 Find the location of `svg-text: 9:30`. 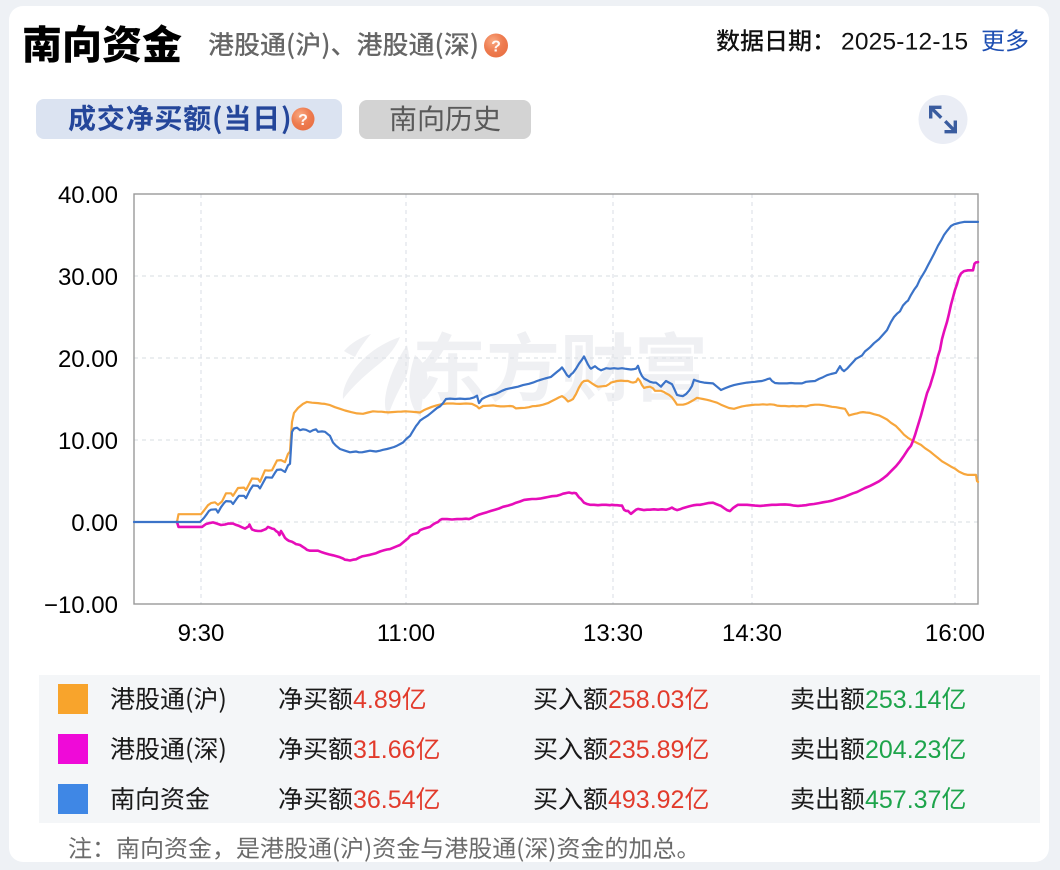

svg-text: 9:30 is located at coordinates (201, 633).